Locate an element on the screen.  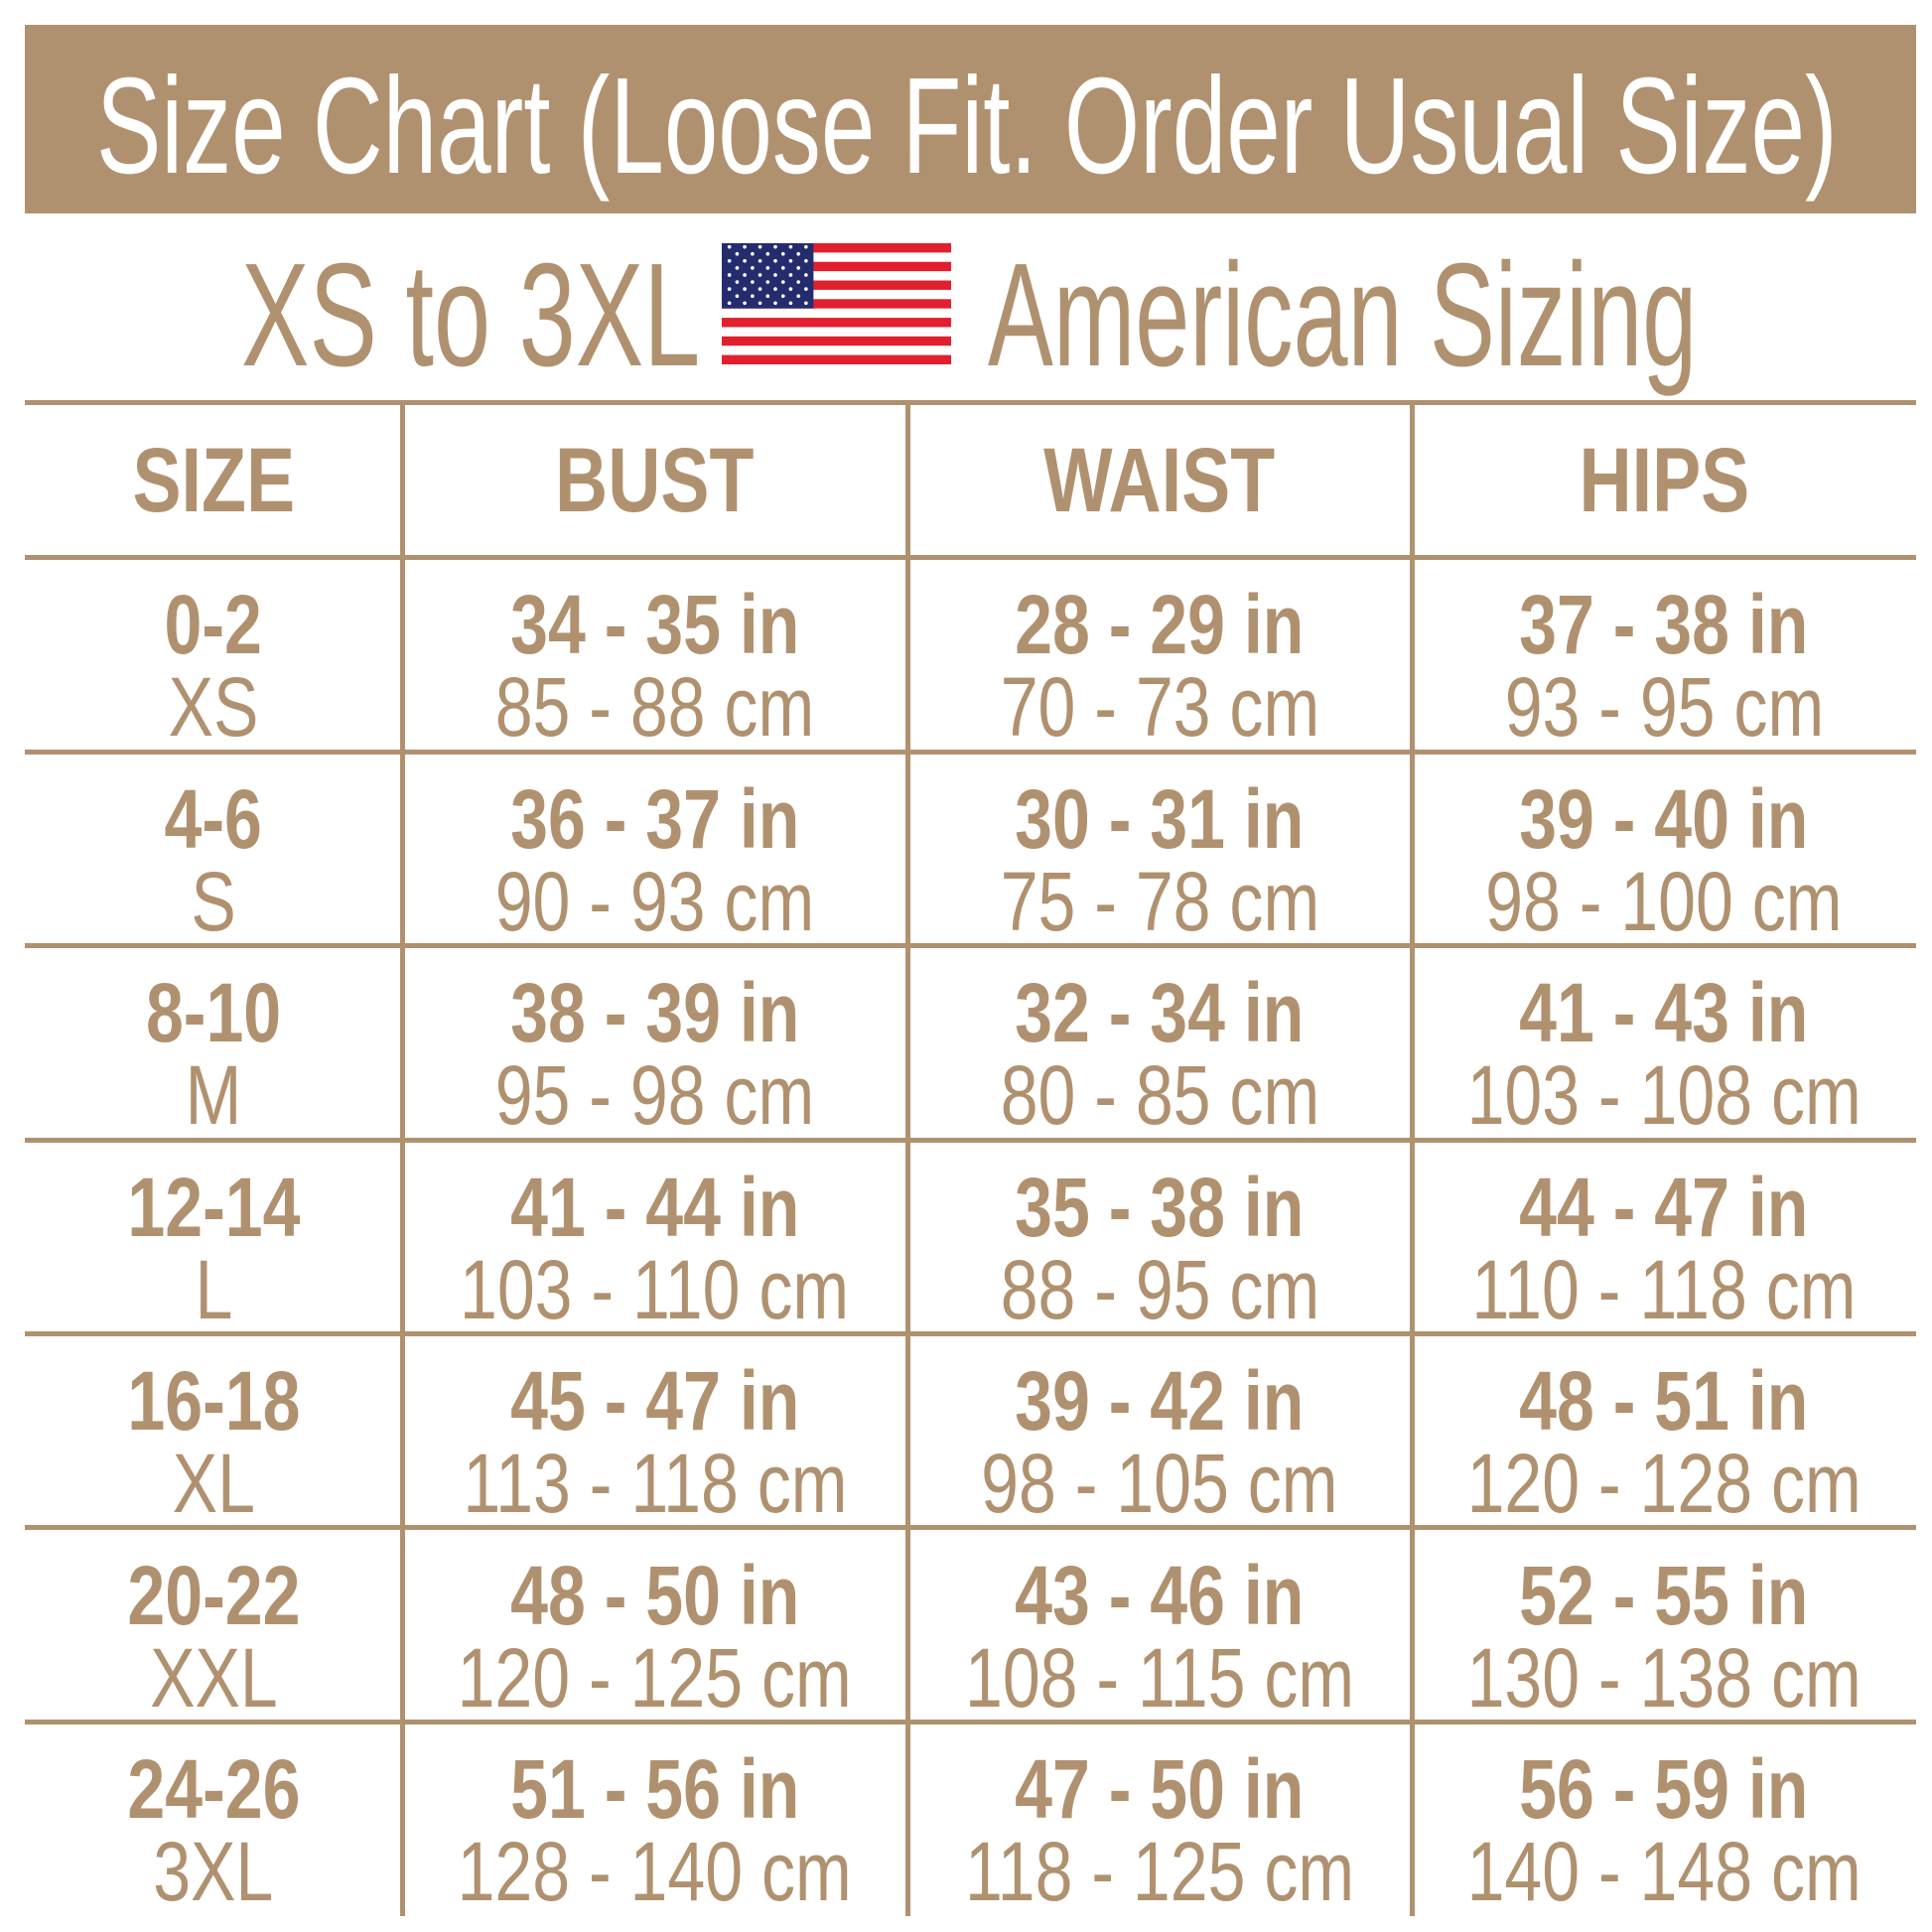
cell-value: 16-18 is located at coordinates (214, 1401).